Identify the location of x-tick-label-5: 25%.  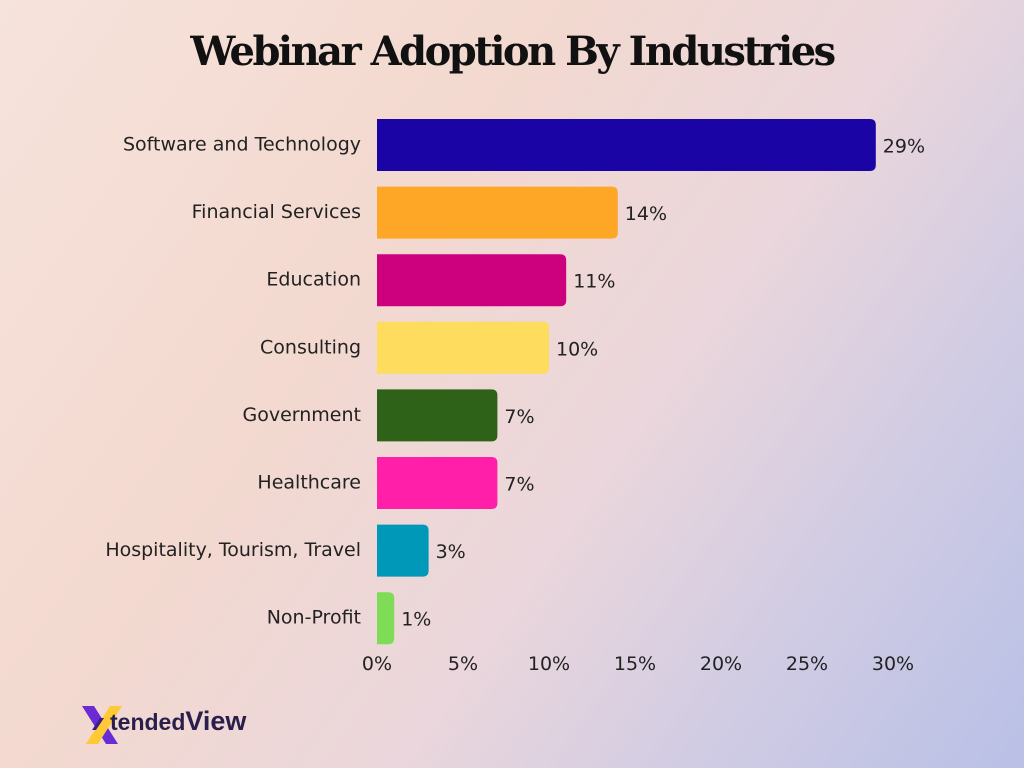
(807, 664).